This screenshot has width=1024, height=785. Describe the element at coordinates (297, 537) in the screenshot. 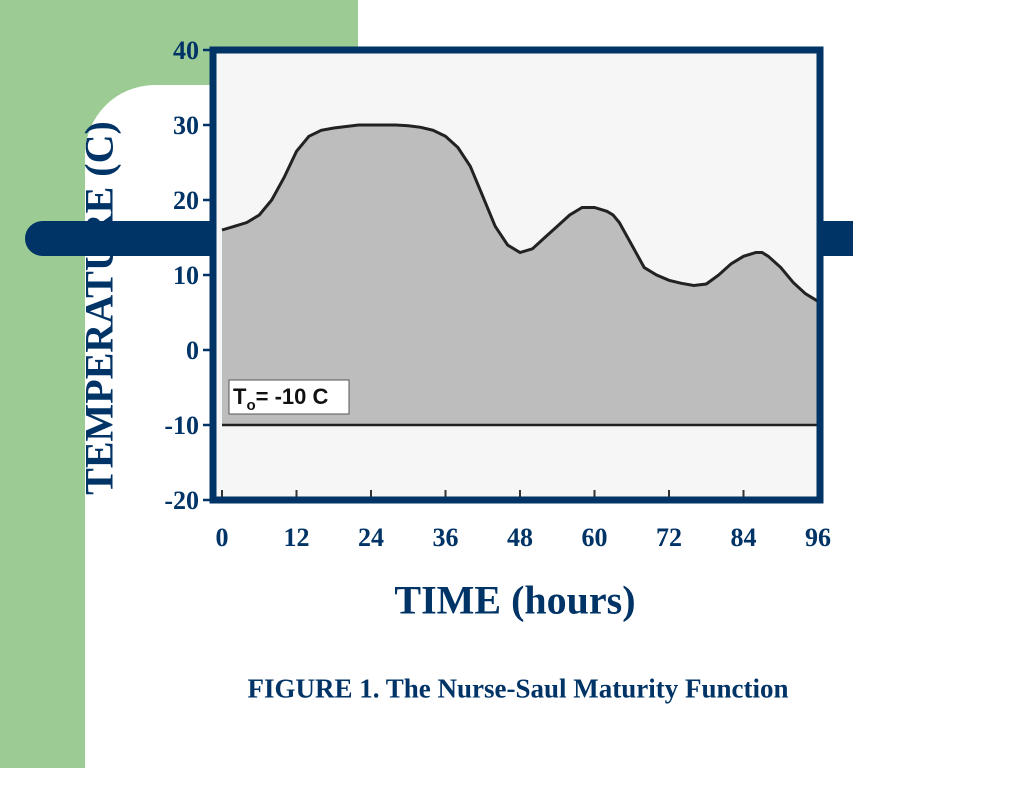

I see `x-tick-label: 12` at that location.